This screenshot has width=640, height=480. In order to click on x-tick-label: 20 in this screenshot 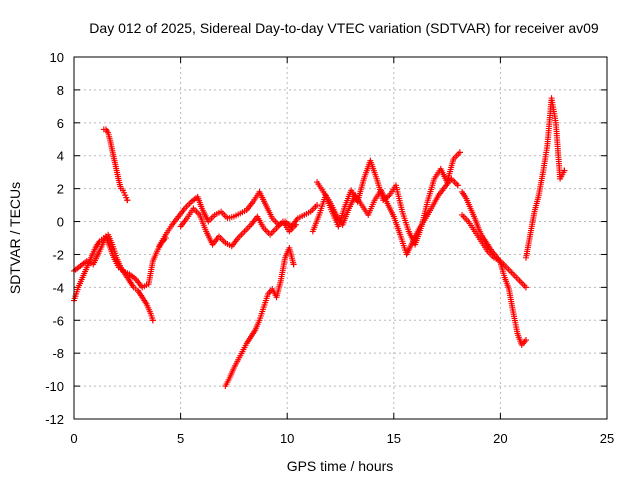, I will do `click(500, 438)`.